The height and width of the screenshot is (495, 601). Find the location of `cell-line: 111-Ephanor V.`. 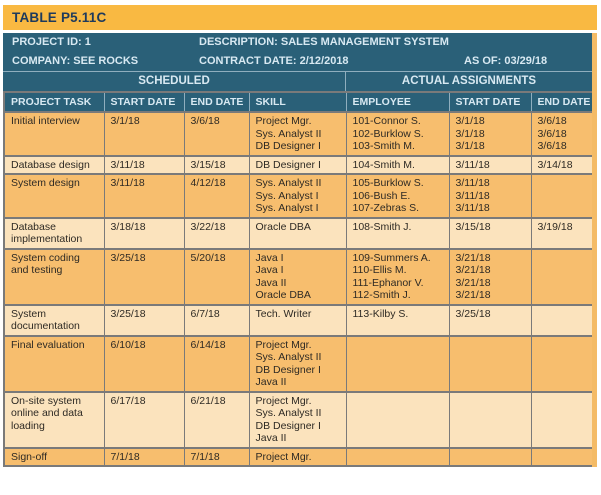

cell-line: 111-Ephanor V. is located at coordinates (388, 282).